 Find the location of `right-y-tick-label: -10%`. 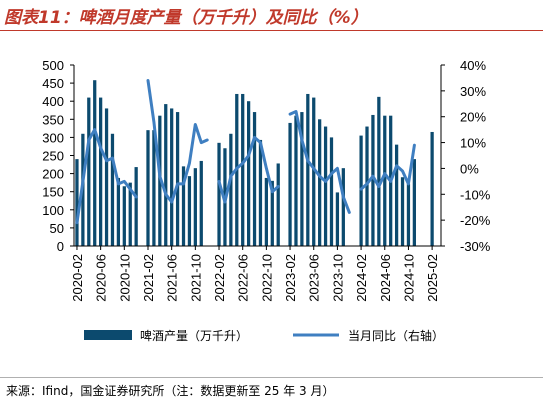

right-y-tick-label: -10% is located at coordinates (475, 194).